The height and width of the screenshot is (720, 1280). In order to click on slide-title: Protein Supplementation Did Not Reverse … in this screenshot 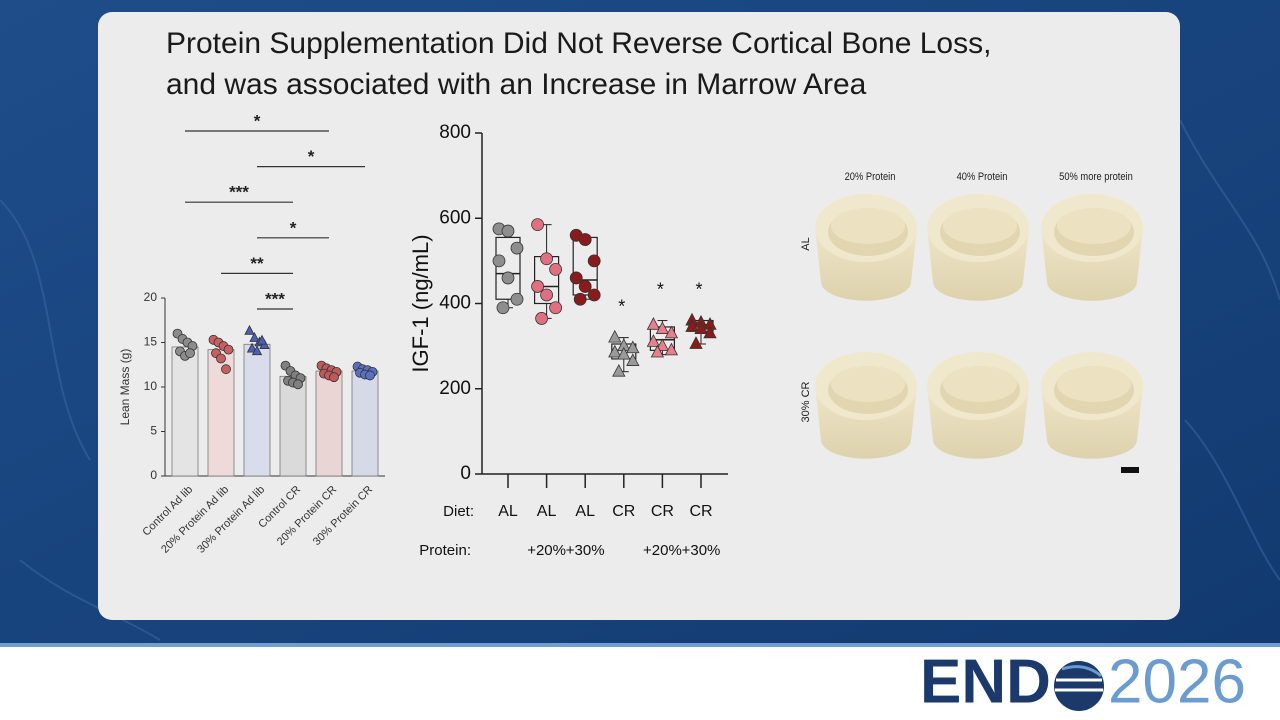, I will do `click(578, 43)`.